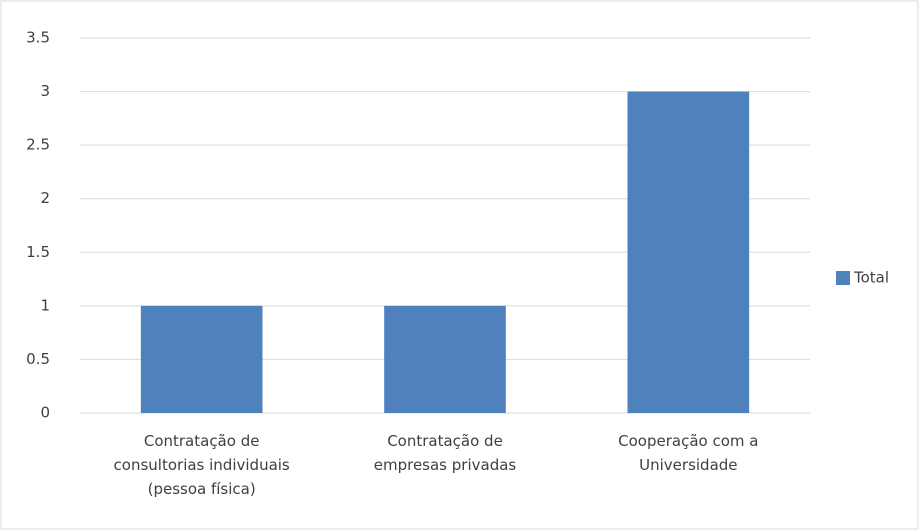 The image size is (919, 530). Describe the element at coordinates (843, 278) in the screenshot. I see `legend-swatch` at that location.